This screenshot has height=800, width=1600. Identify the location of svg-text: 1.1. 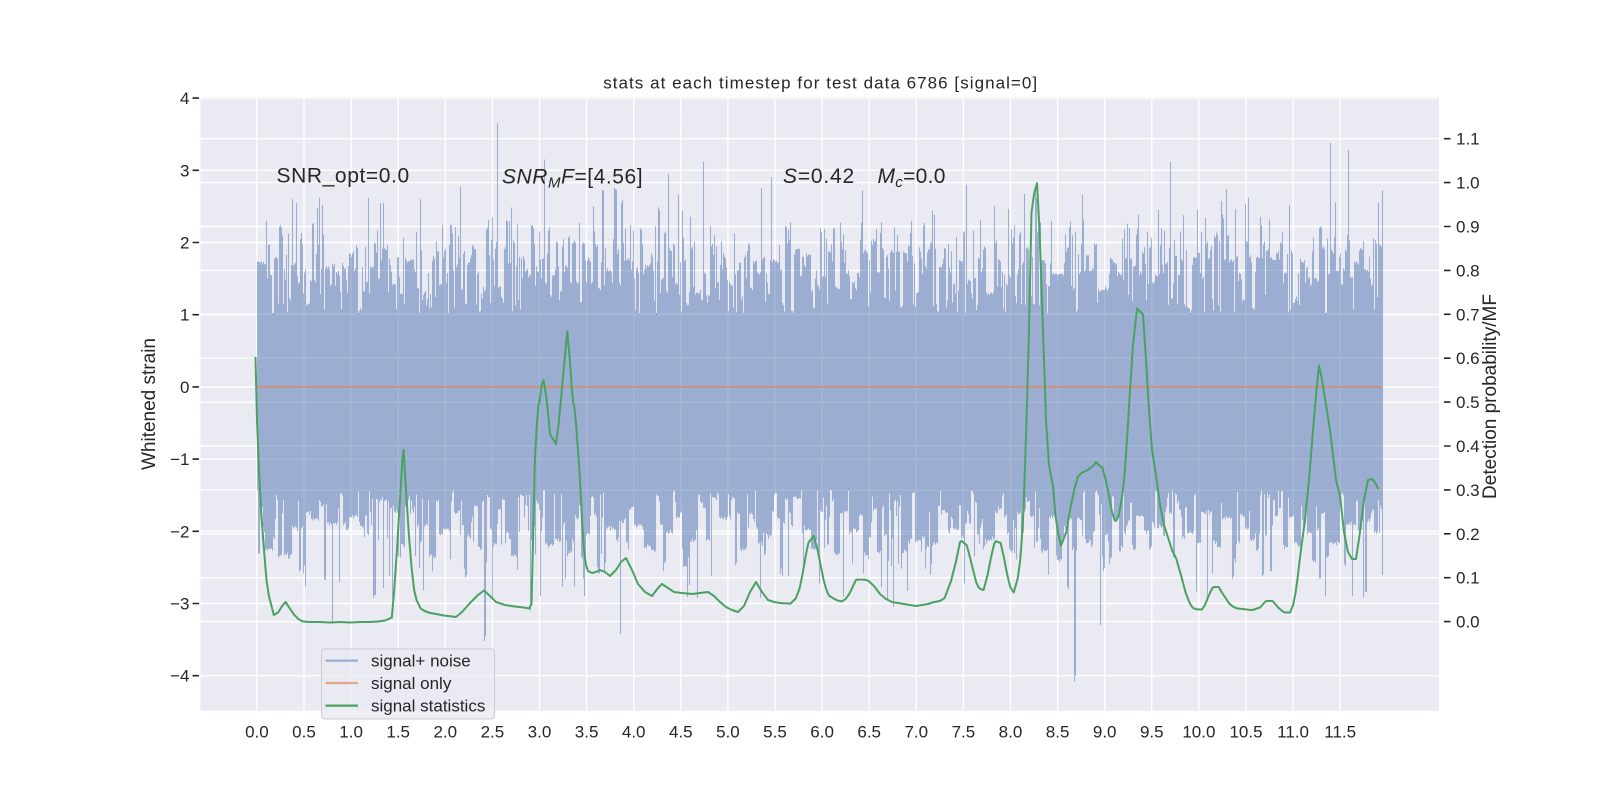
(1468, 139).